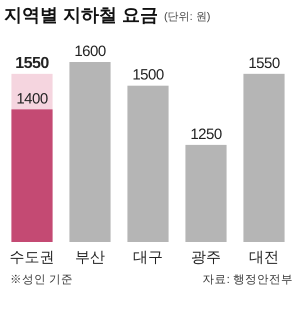 This screenshot has height=322, width=300. I want to click on data-label: 1500, so click(148, 75).